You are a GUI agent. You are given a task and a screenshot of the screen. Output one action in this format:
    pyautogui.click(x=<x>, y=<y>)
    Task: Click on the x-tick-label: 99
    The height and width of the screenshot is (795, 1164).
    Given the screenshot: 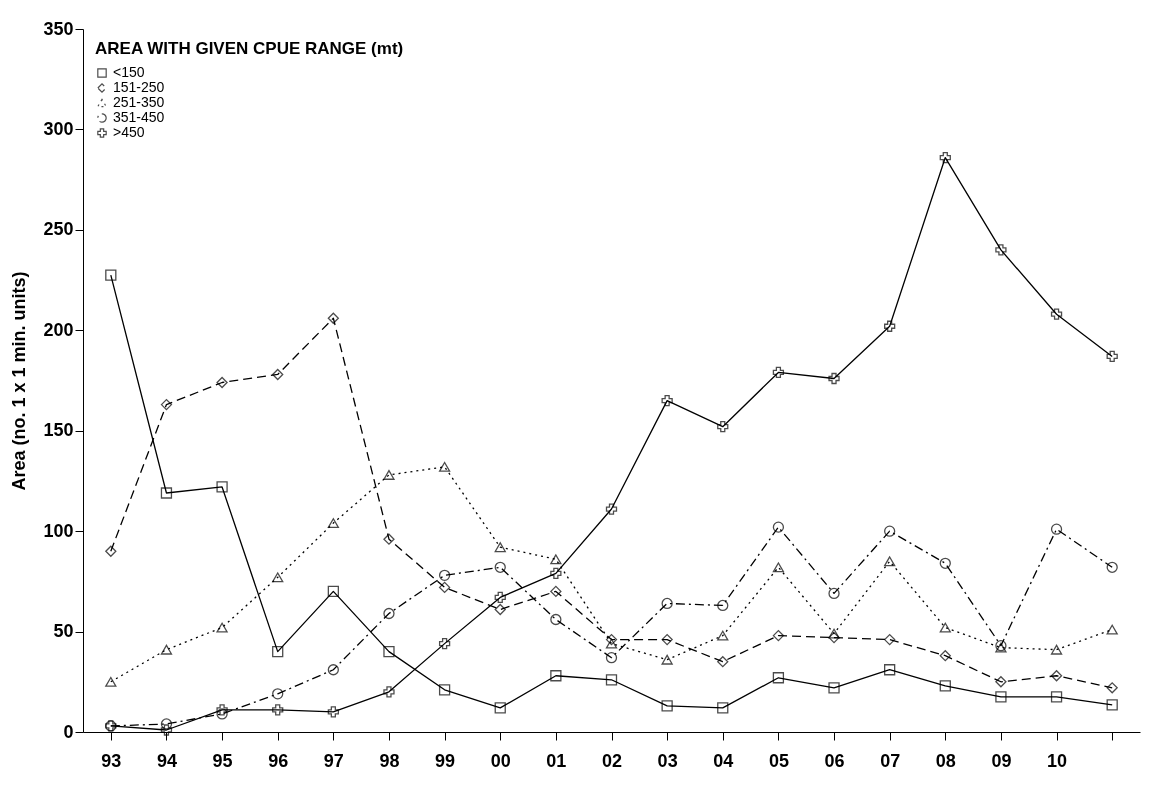 What is the action you would take?
    pyautogui.click(x=445, y=760)
    